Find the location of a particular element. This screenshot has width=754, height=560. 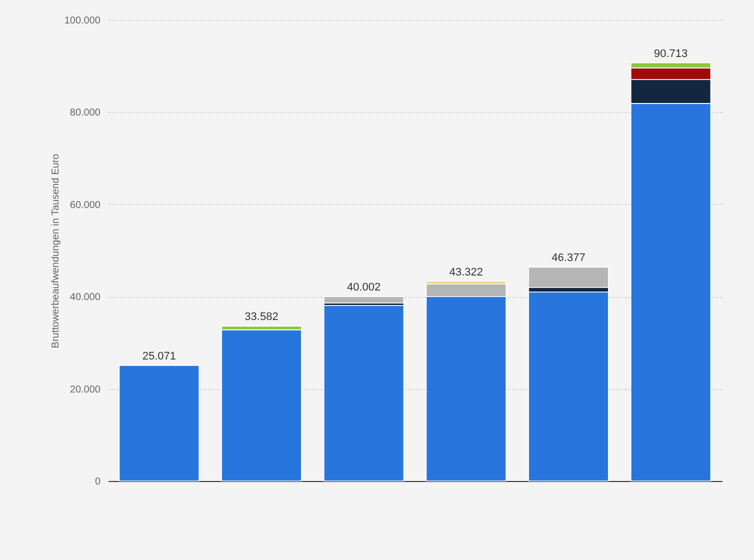

total-label: 43.322 is located at coordinates (466, 272).